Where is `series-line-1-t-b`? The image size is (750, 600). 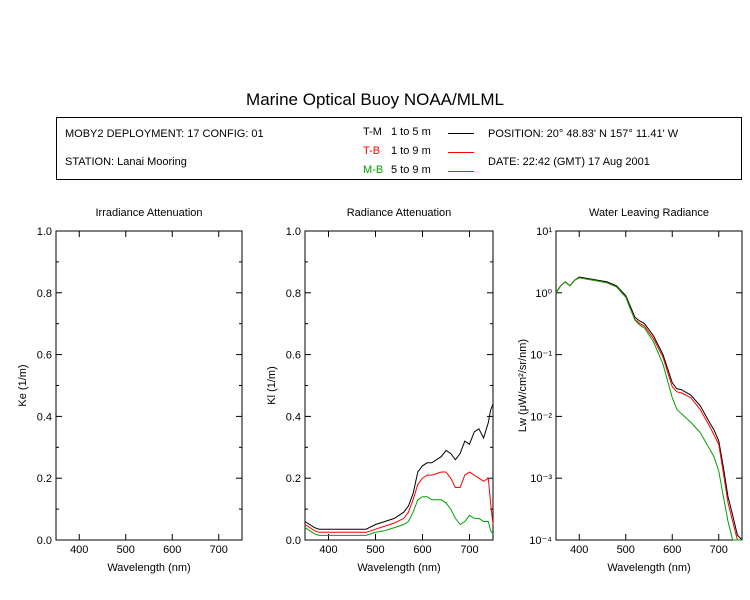
series-line-1-t-b is located at coordinates (399, 502).